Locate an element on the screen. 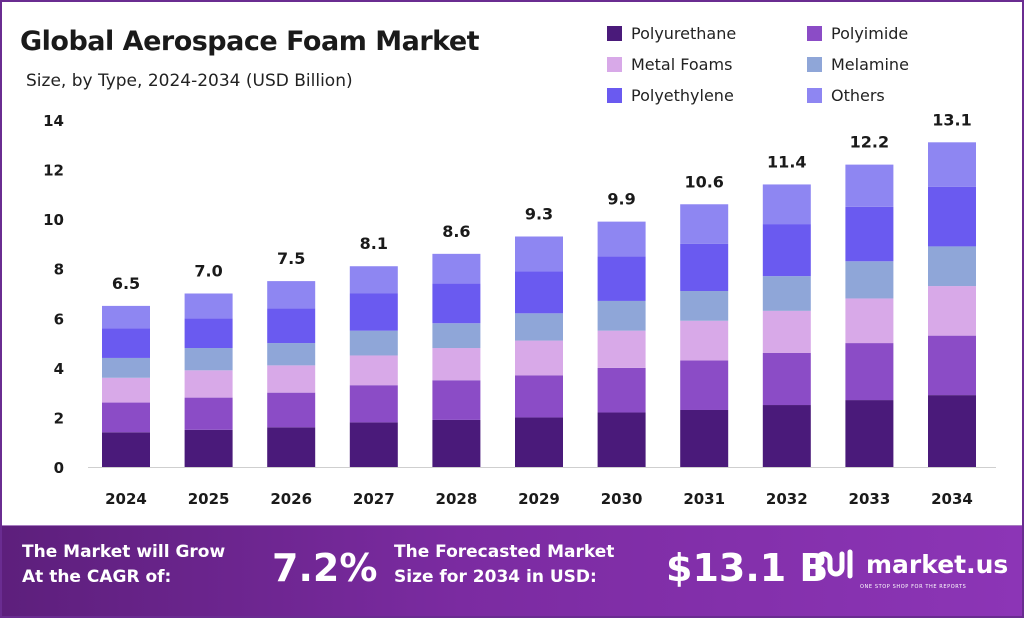  x-tick-label: 2026 is located at coordinates (291, 499).